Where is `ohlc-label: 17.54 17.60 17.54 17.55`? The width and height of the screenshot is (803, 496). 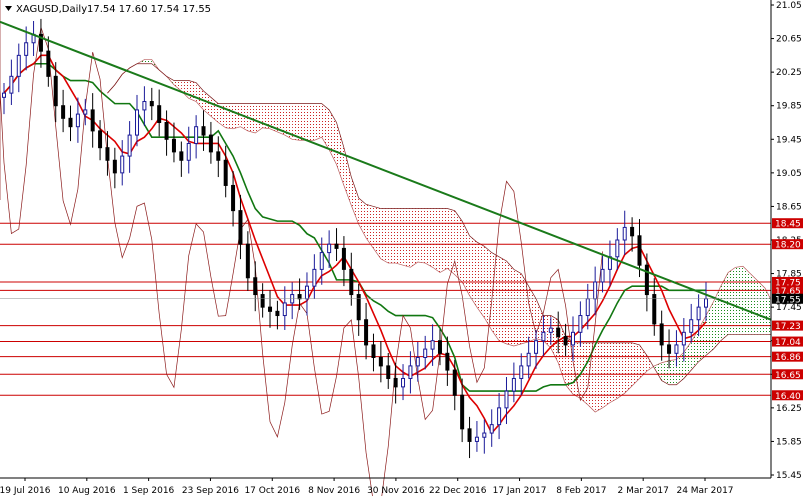
ohlc-label: 17.54 17.60 17.54 17.55 is located at coordinates (149, 9).